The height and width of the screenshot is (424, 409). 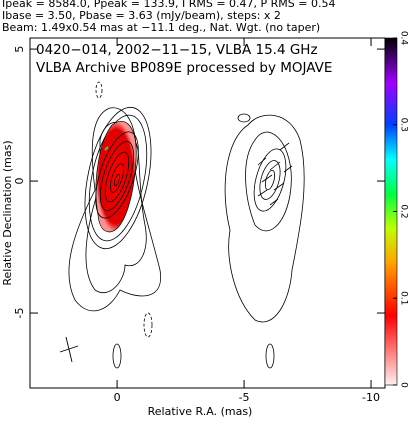 I want to click on y-tick-label: 5, so click(x=19, y=49).